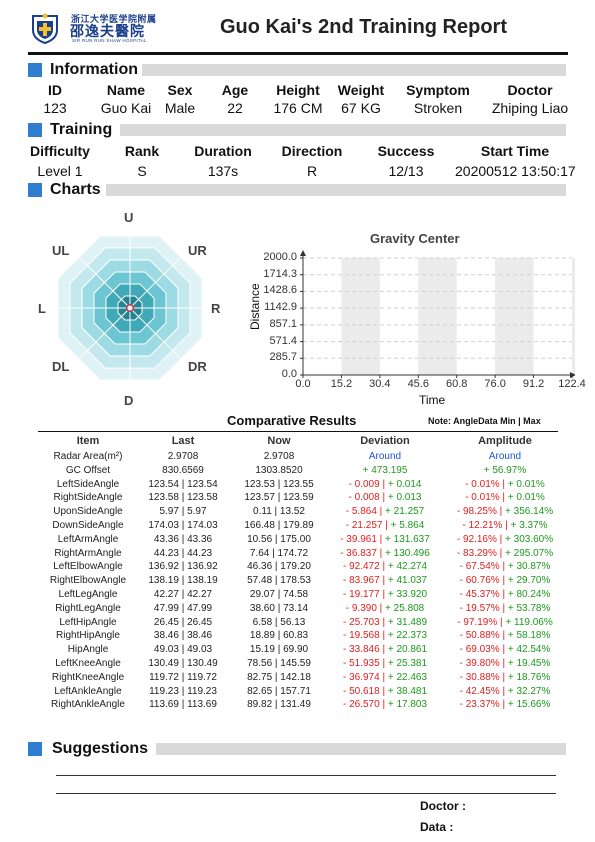  What do you see at coordinates (364, 512) in the screenshot?
I see `deviation-min: - 5.864 |` at bounding box center [364, 512].